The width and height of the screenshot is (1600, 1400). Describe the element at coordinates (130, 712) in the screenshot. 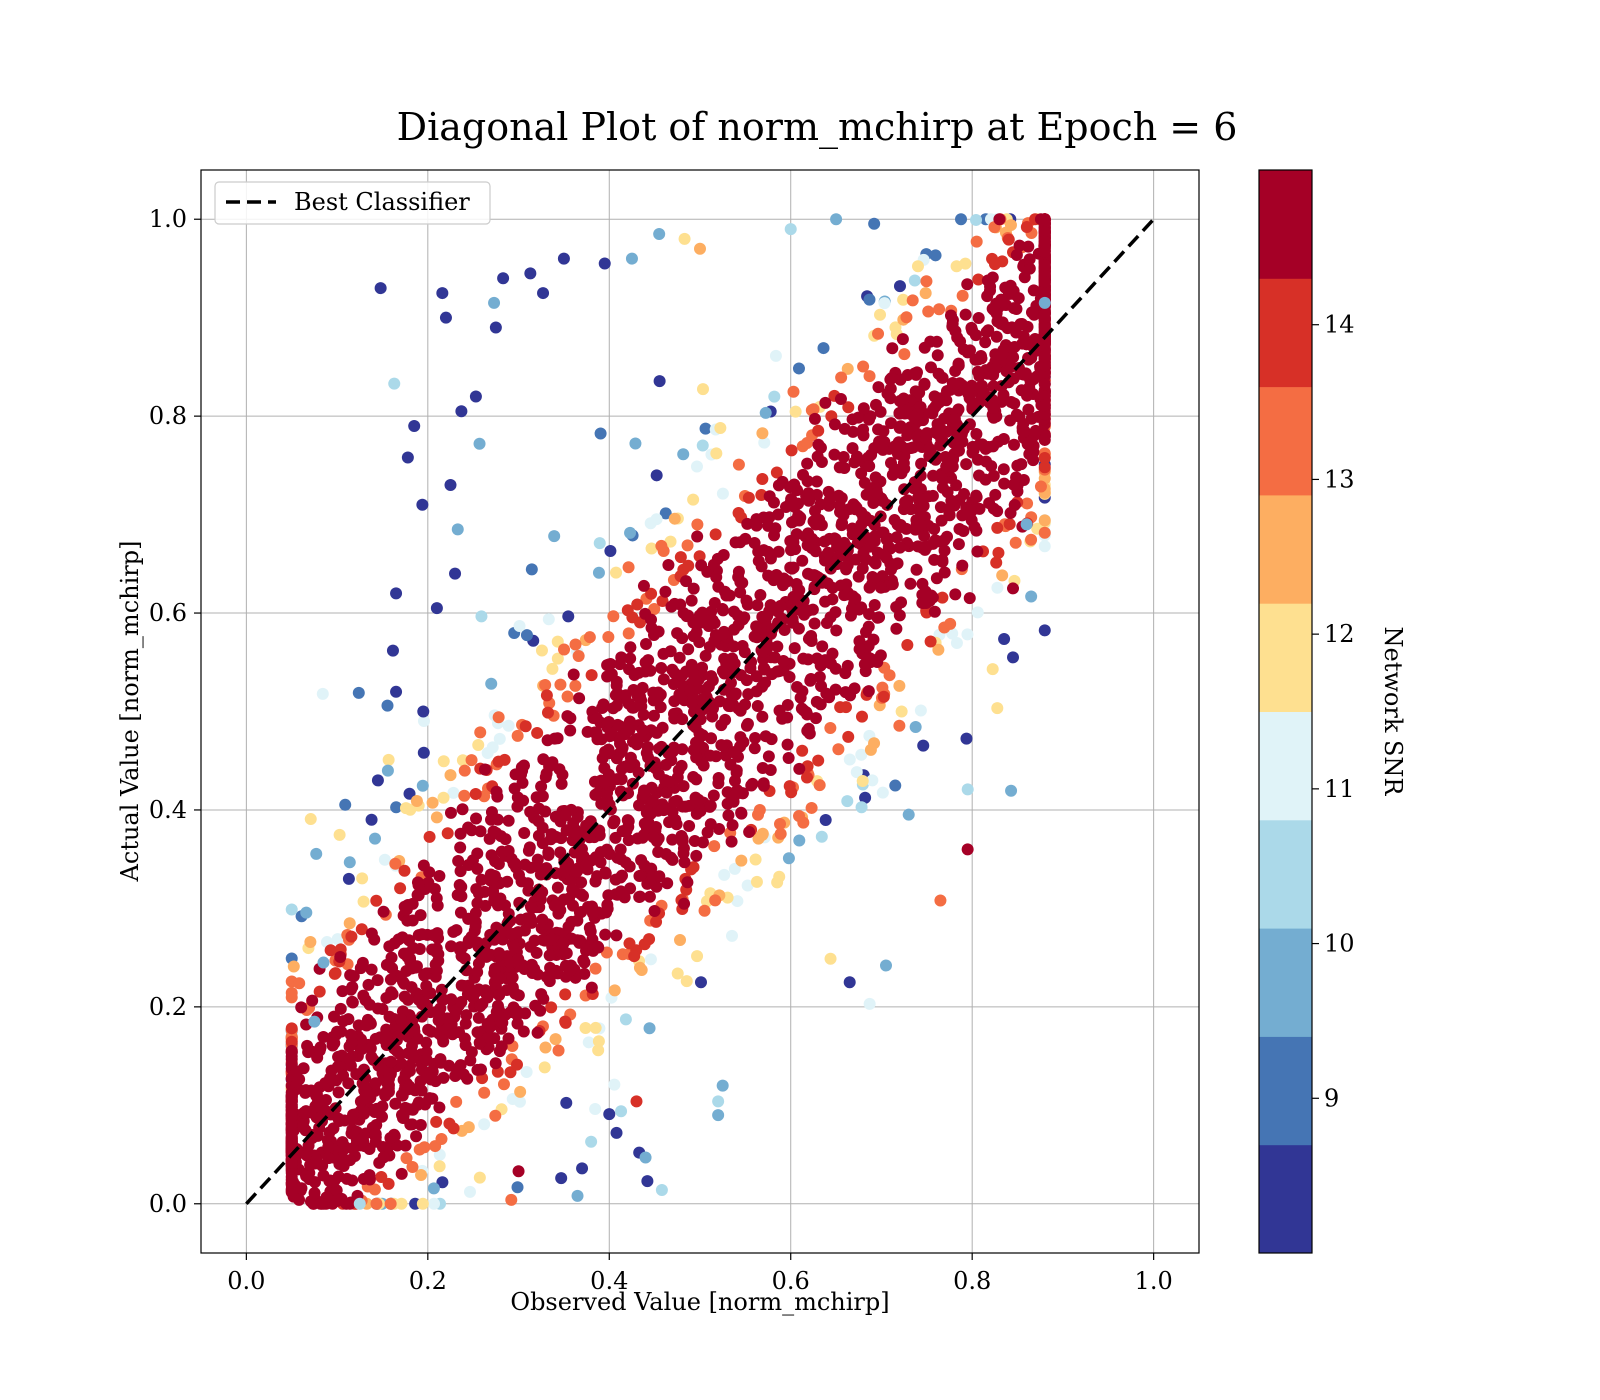

I see `y-axis-label: Actual Value [norm_mchirp]` at that location.